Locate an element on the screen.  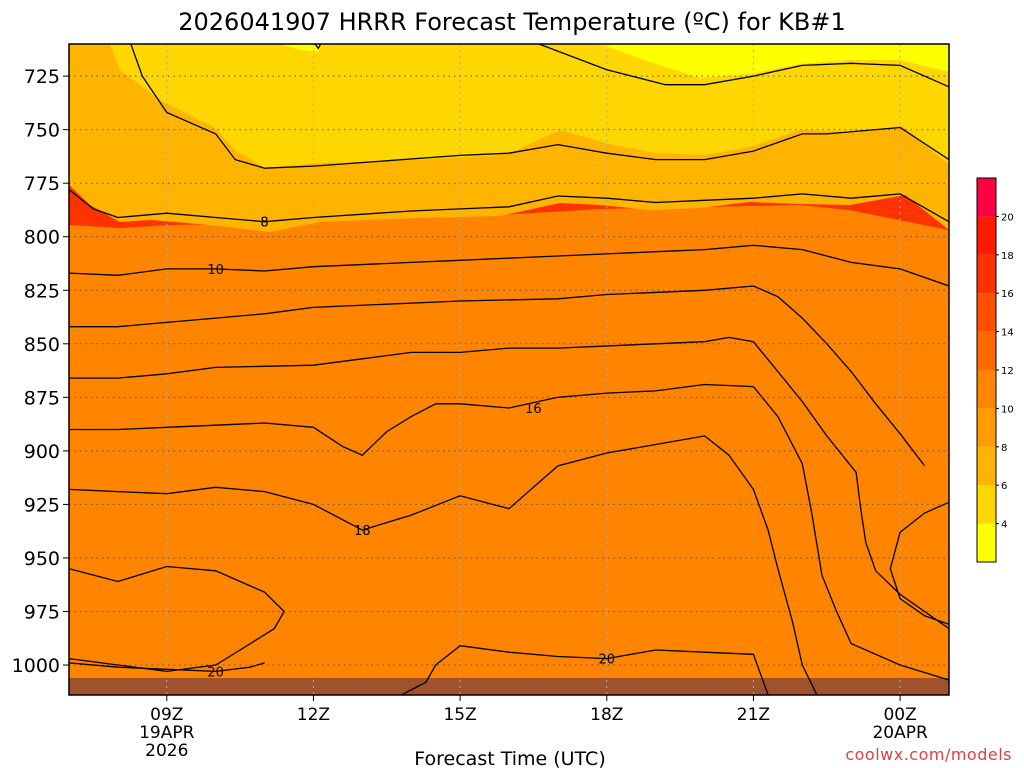
x-tick-label: 00Z is located at coordinates (899, 715).